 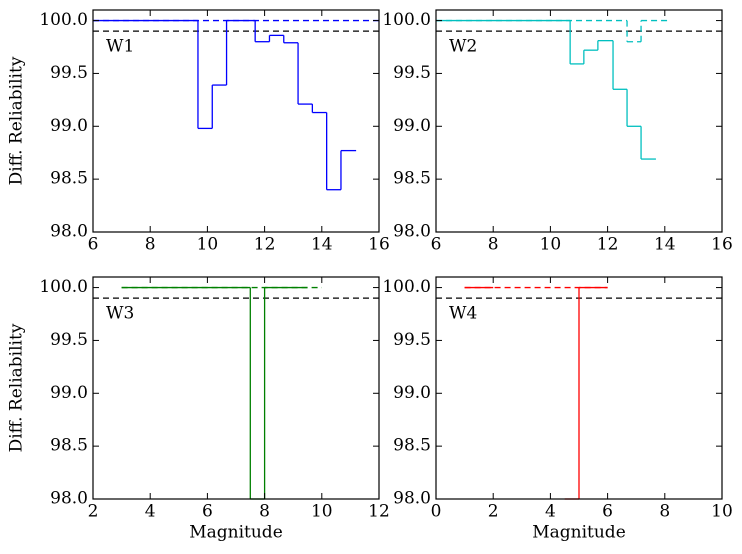 I want to click on x-tick-label: 0, so click(x=436, y=512).